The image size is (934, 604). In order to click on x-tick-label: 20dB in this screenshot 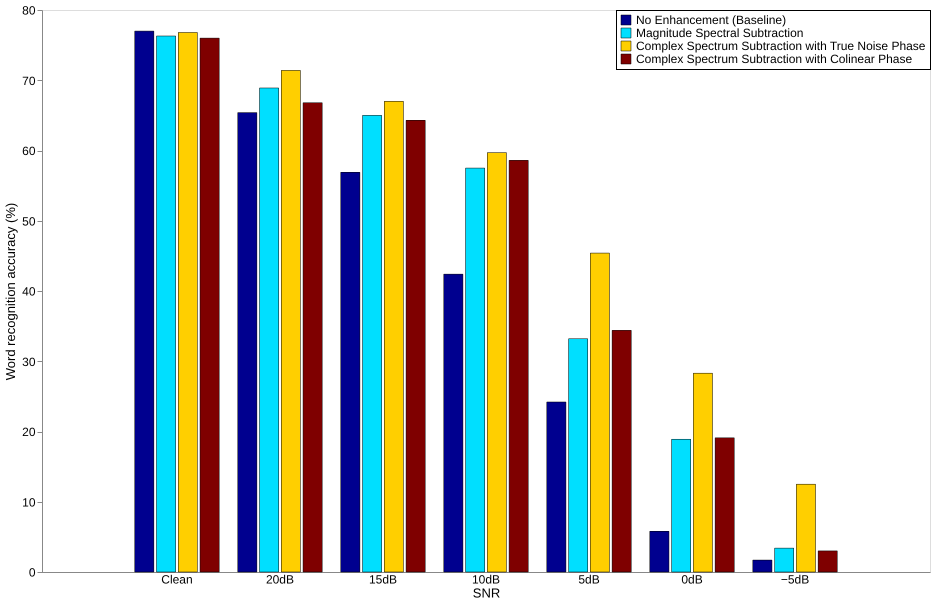, I will do `click(280, 579)`.